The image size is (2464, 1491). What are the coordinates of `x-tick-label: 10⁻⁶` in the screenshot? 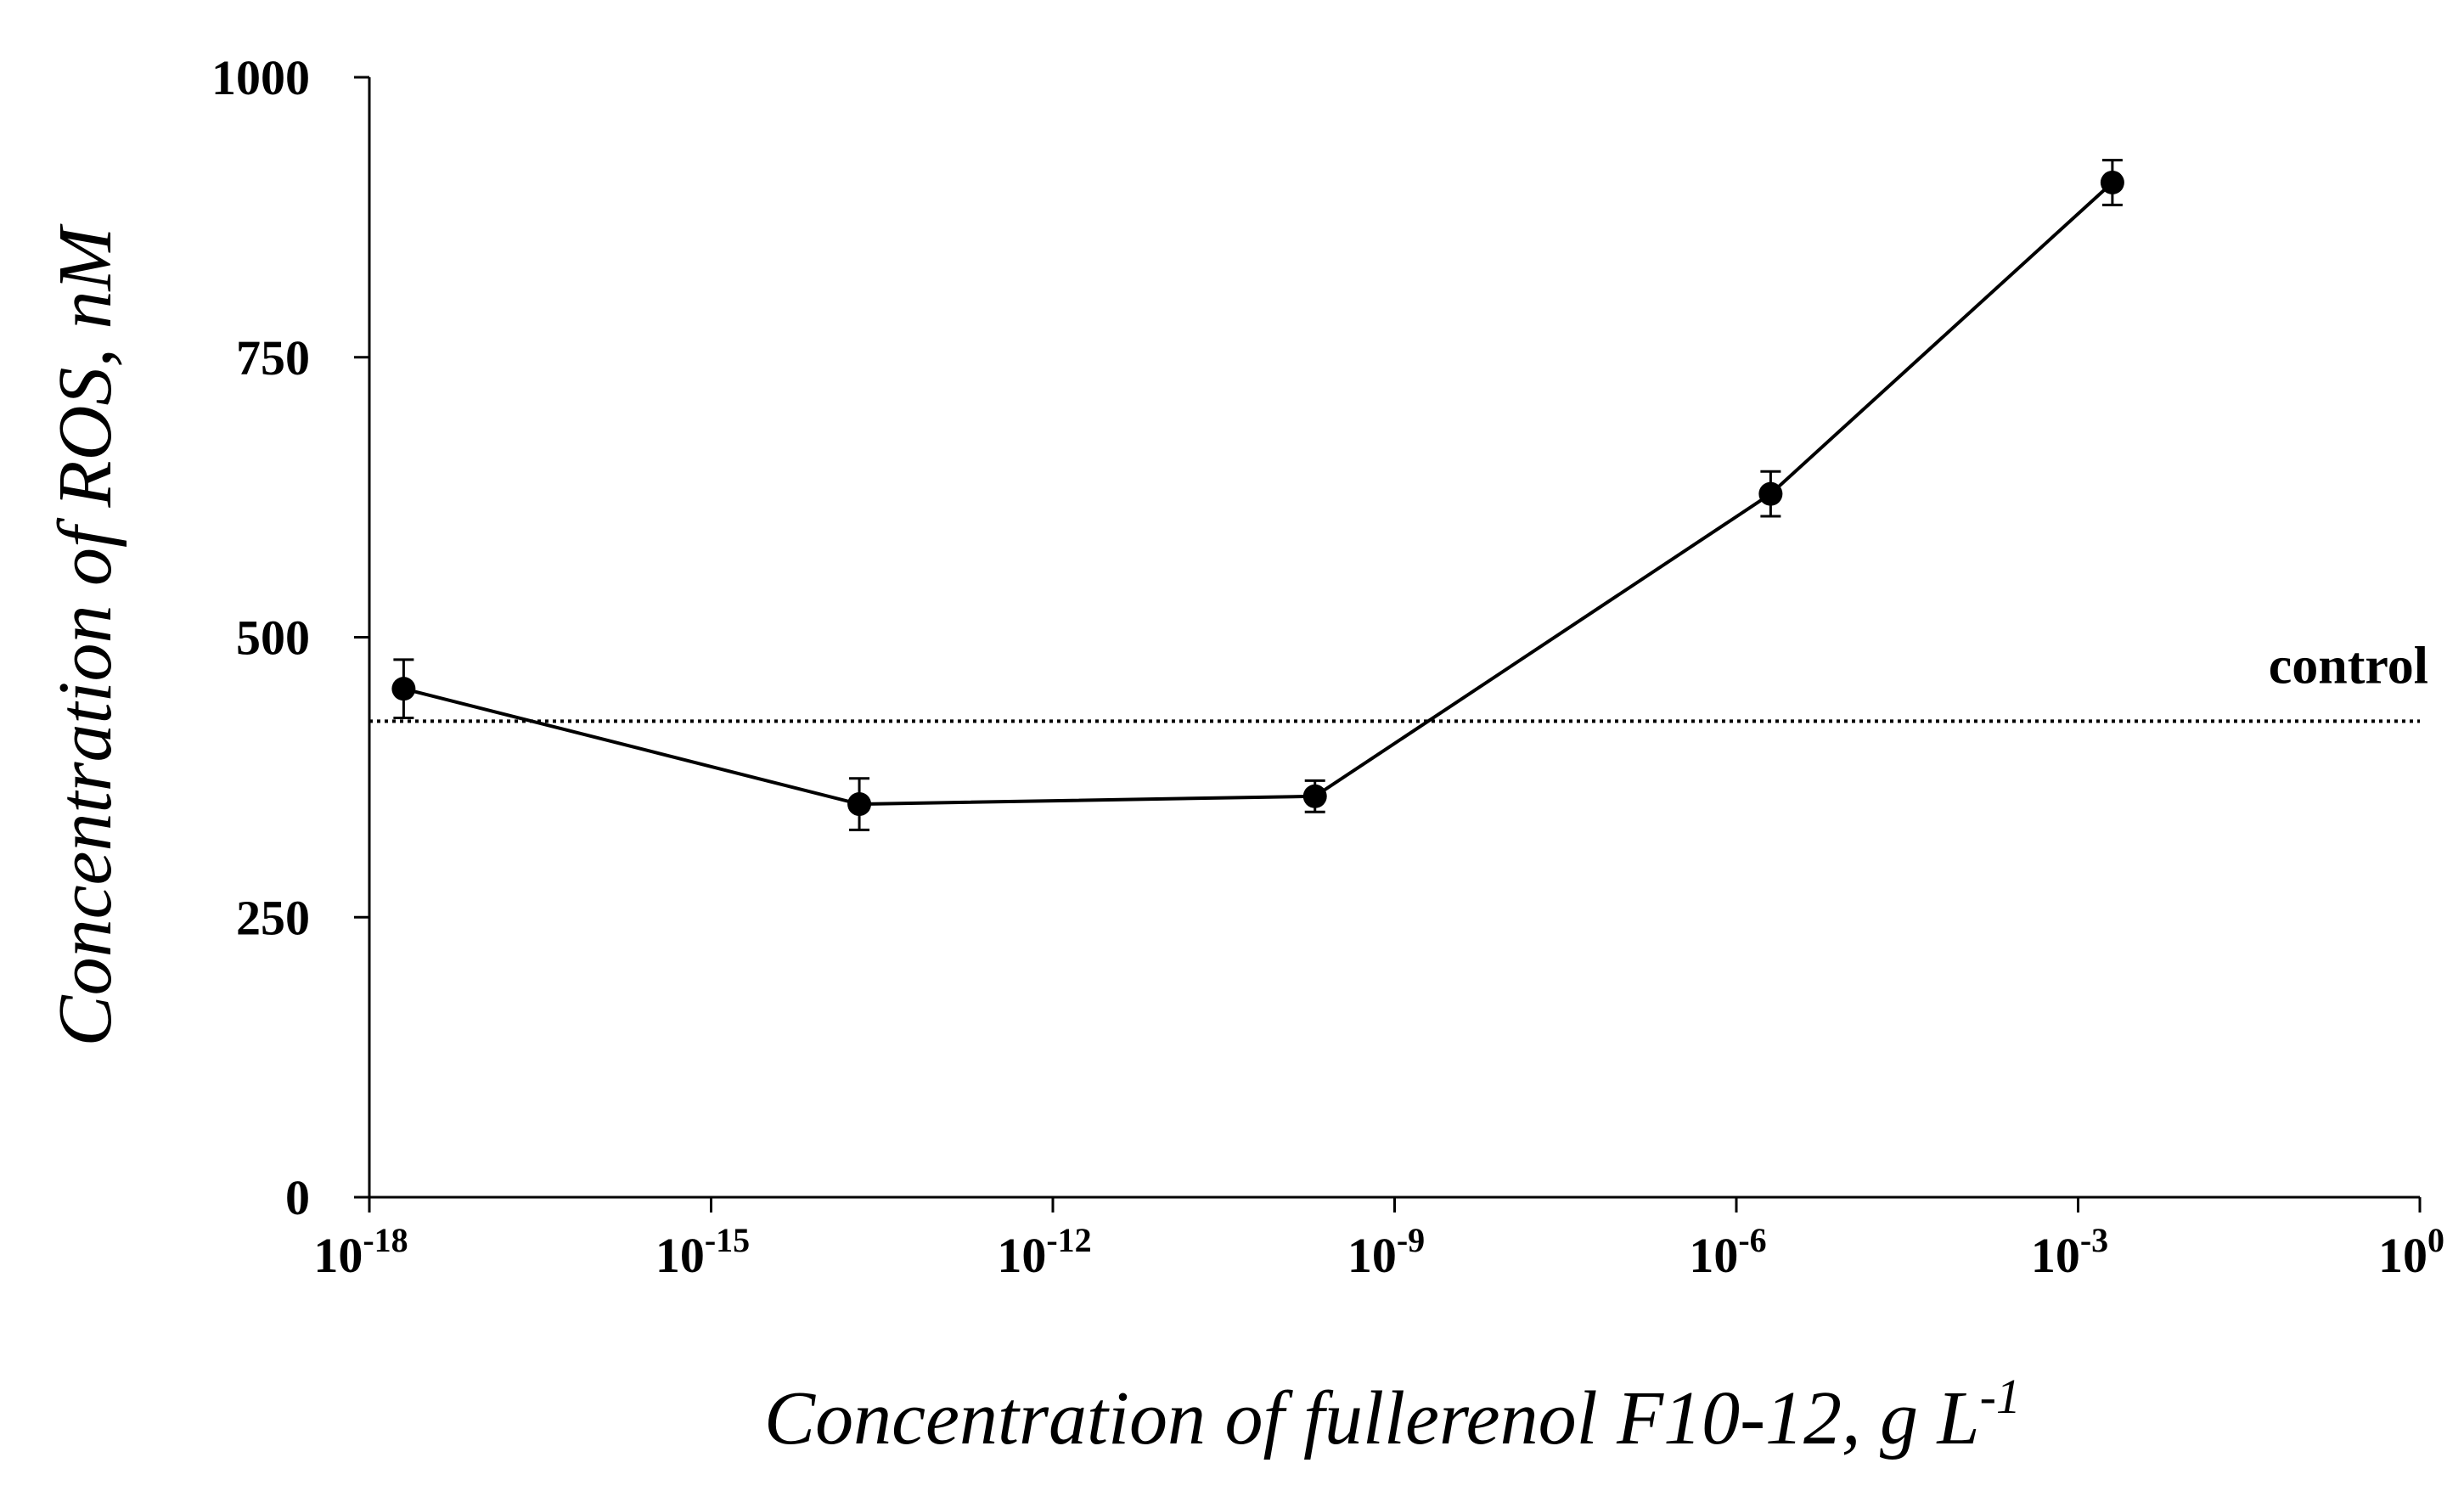 It's located at (1727, 1252).